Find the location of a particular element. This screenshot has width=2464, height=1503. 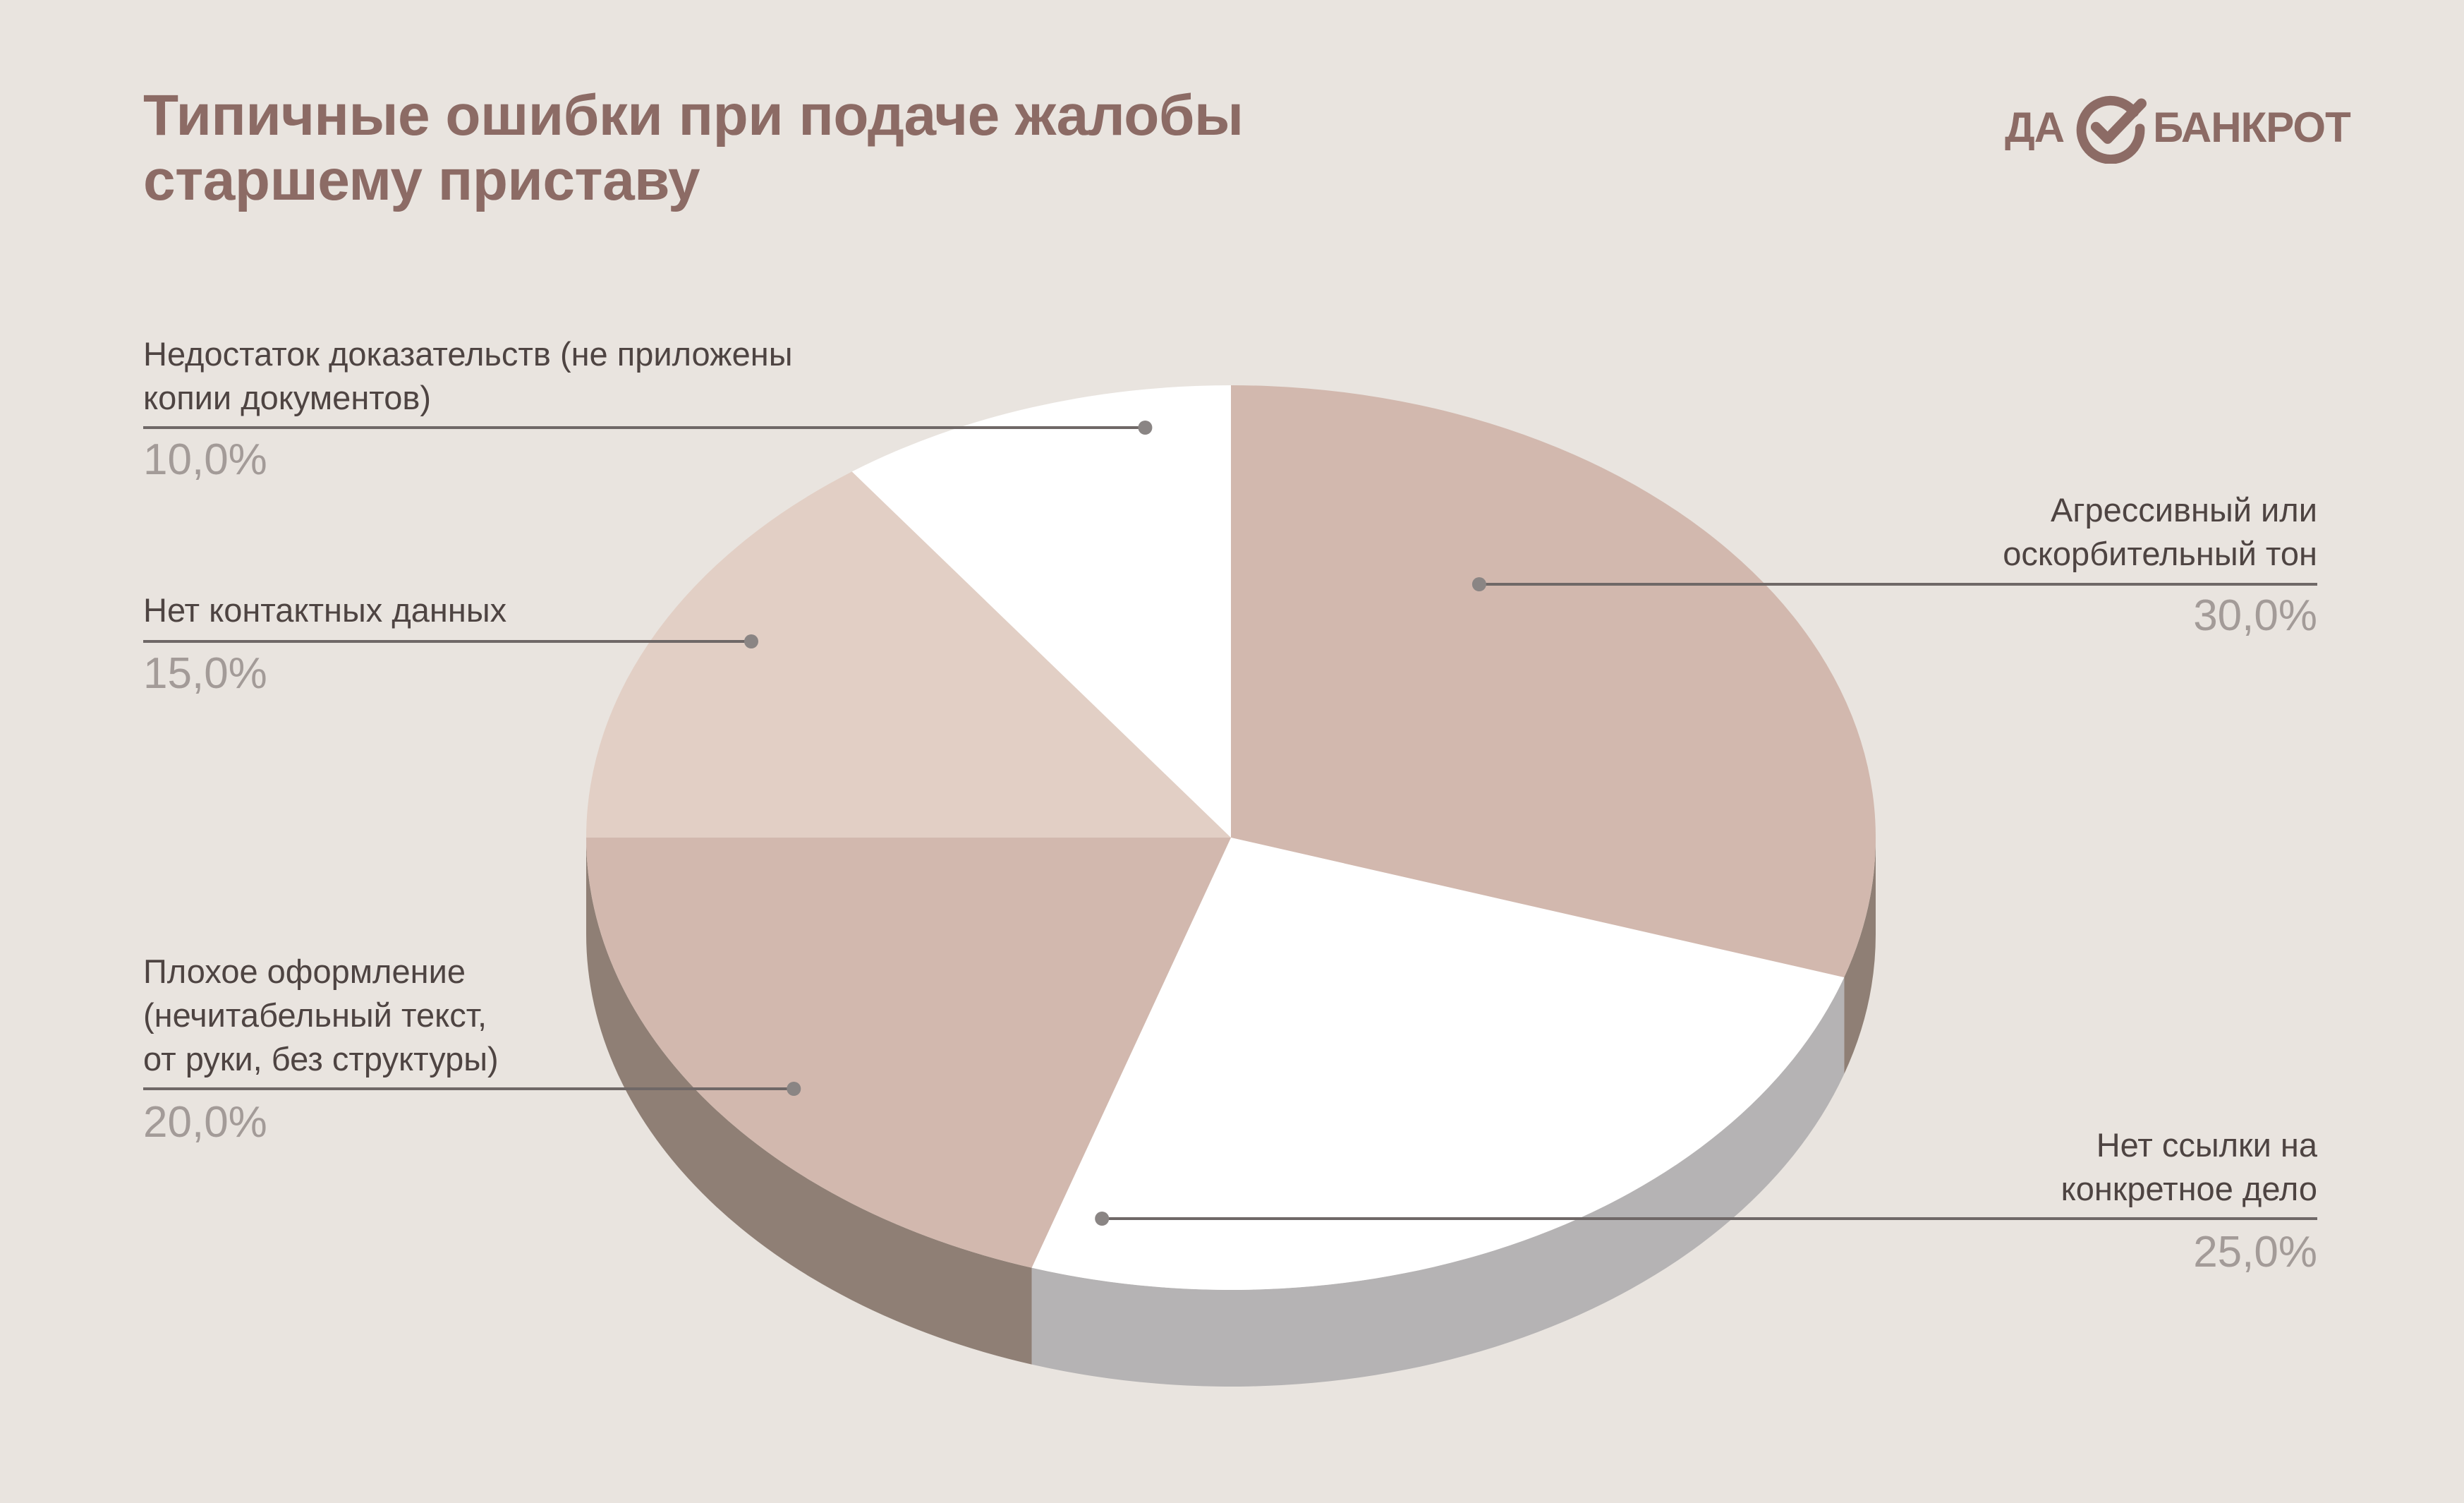

slice-label-4-line-2: копии документов) is located at coordinates (288, 397).